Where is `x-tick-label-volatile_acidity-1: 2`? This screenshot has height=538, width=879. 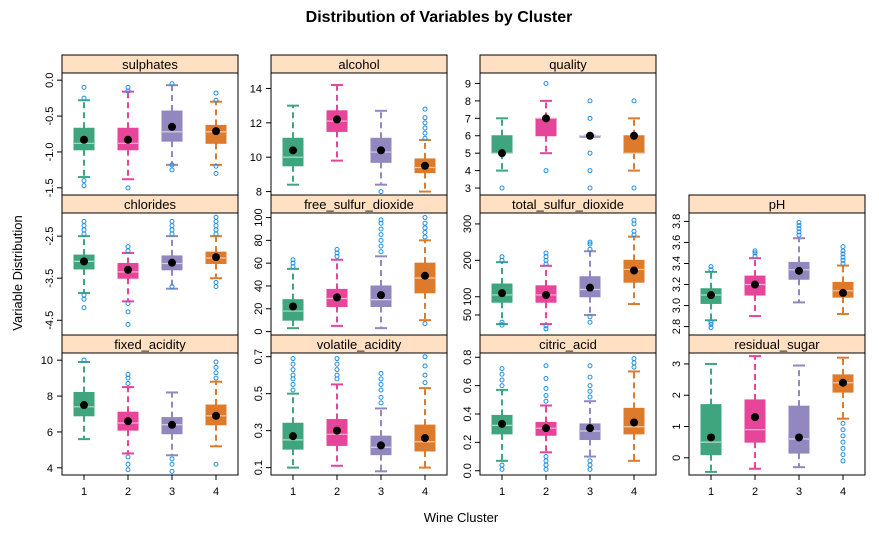 x-tick-label-volatile_acidity-1: 2 is located at coordinates (337, 492).